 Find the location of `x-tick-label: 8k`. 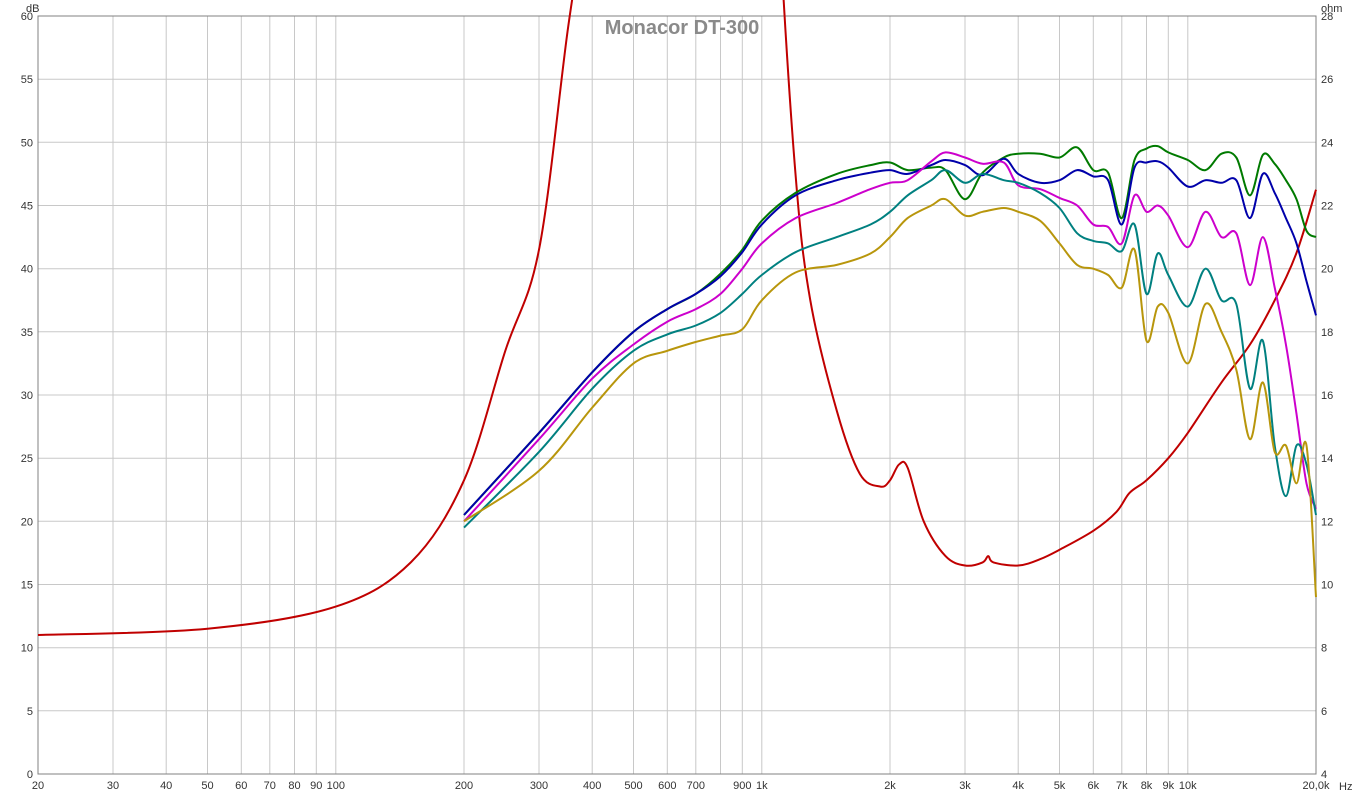

x-tick-label: 8k is located at coordinates (1147, 786).